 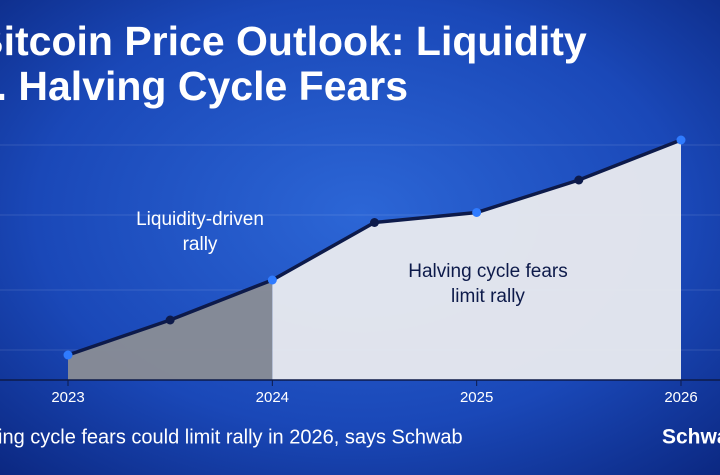 What do you see at coordinates (200, 244) in the screenshot?
I see `annotation: rally` at bounding box center [200, 244].